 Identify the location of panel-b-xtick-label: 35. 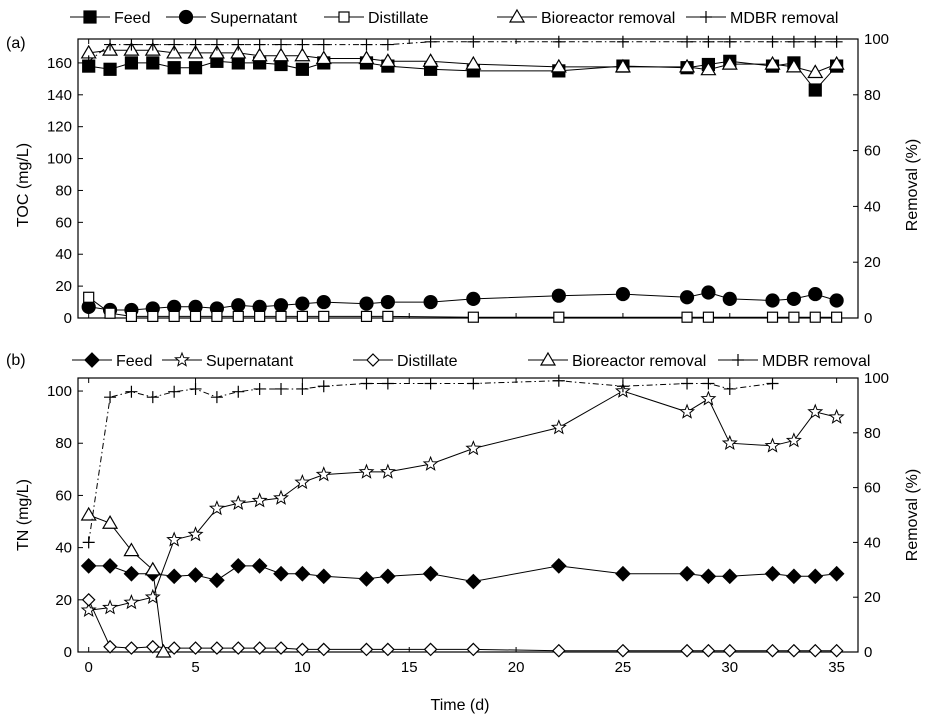
(836, 667).